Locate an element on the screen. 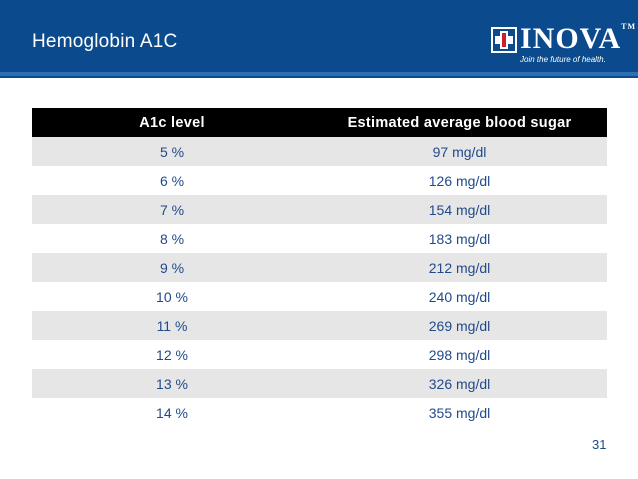 This screenshot has width=638, height=479. blood-sugar-cell: 212 mg/dl is located at coordinates (459, 267).